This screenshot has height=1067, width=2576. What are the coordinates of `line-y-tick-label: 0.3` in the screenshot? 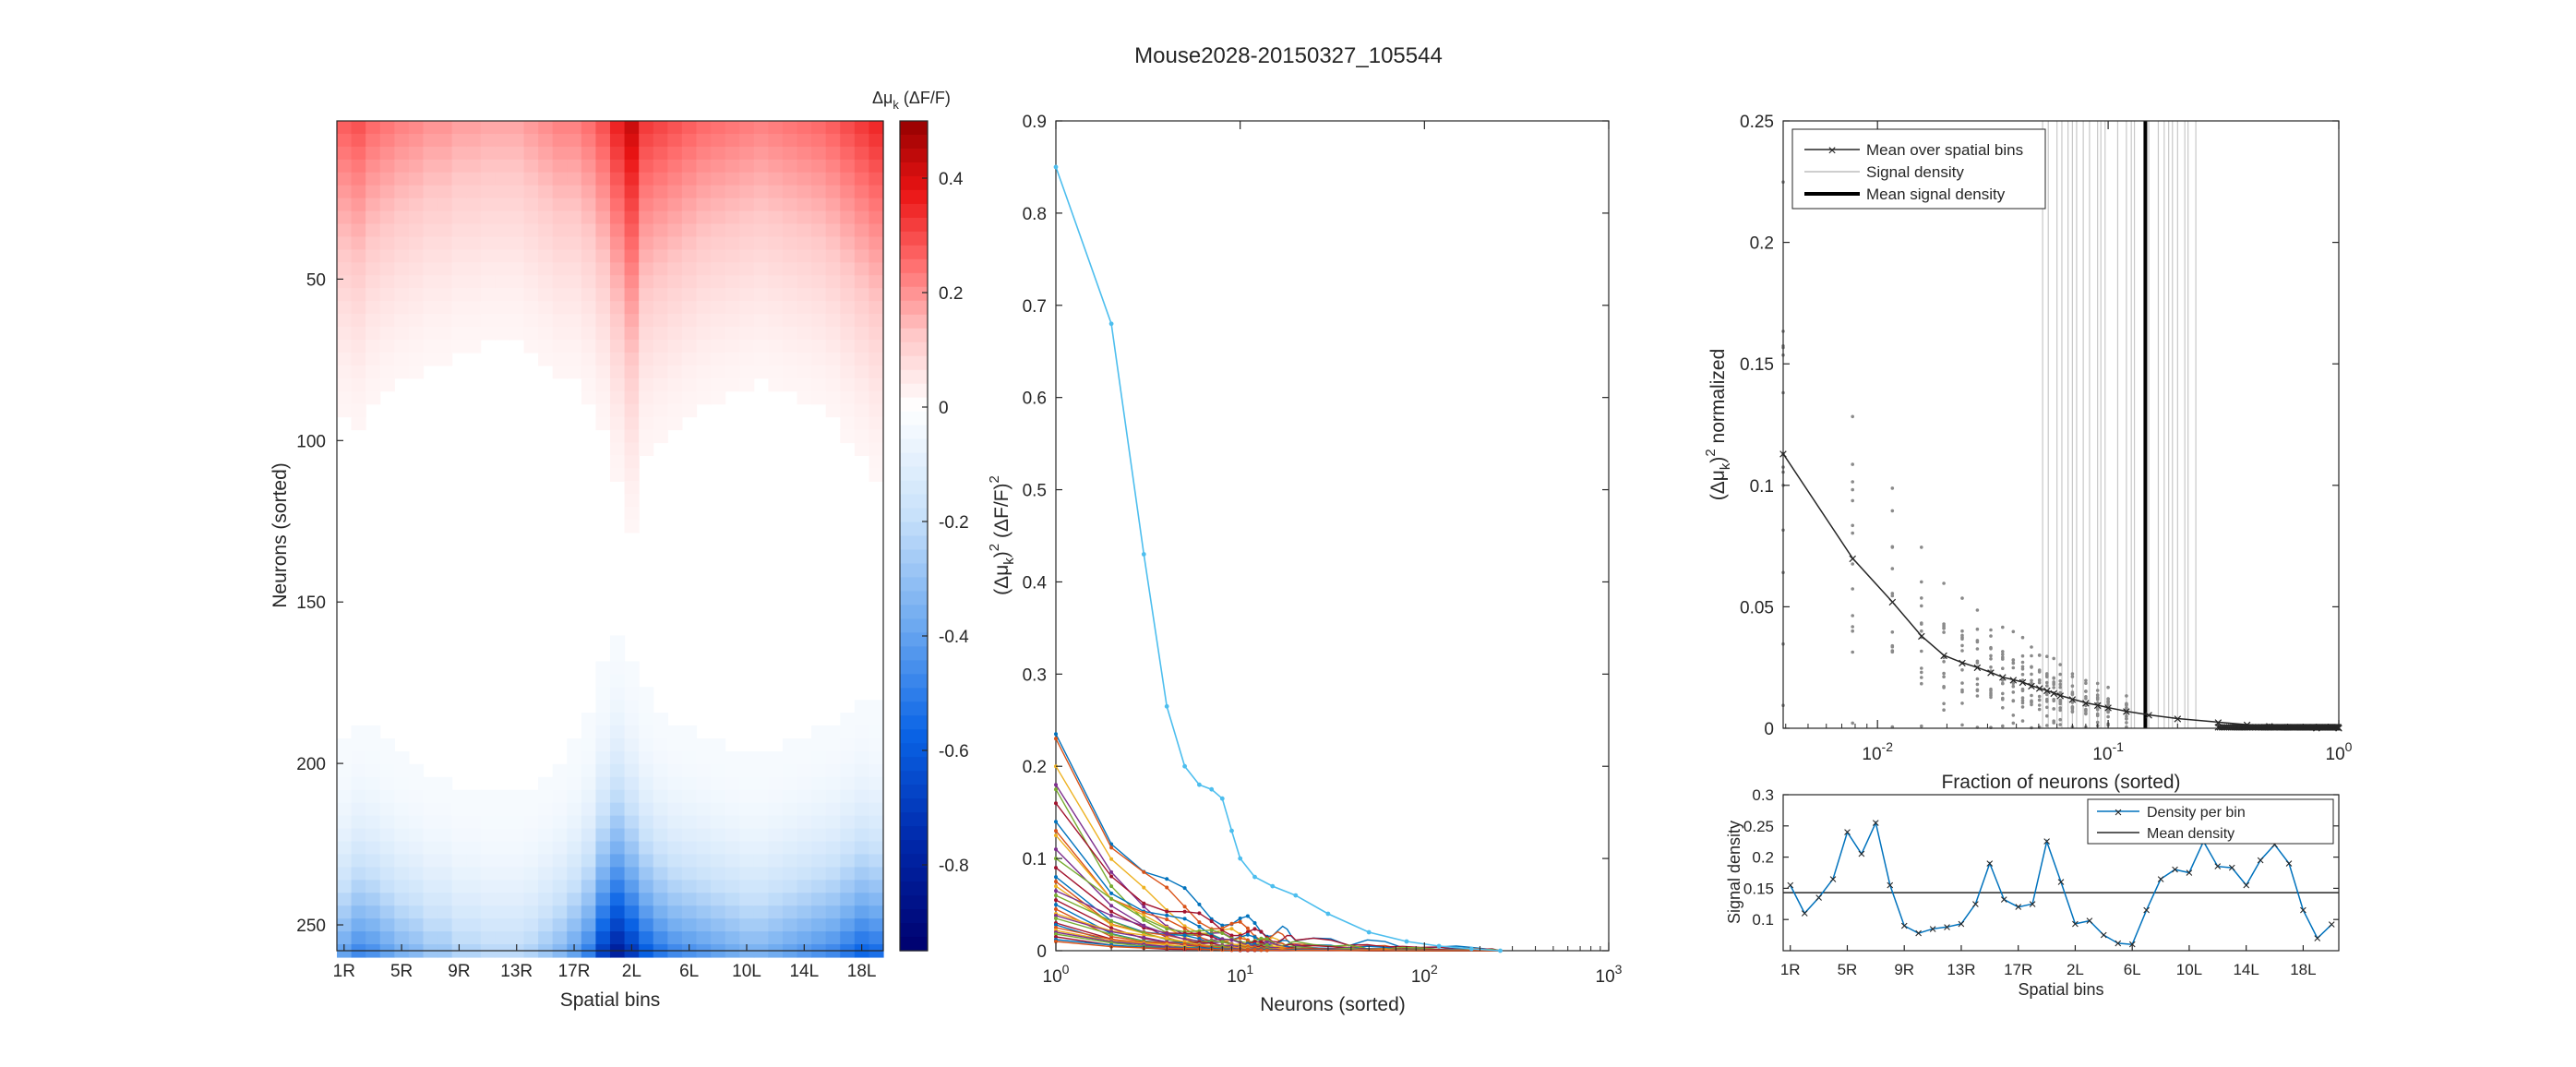 It's located at (1035, 675).